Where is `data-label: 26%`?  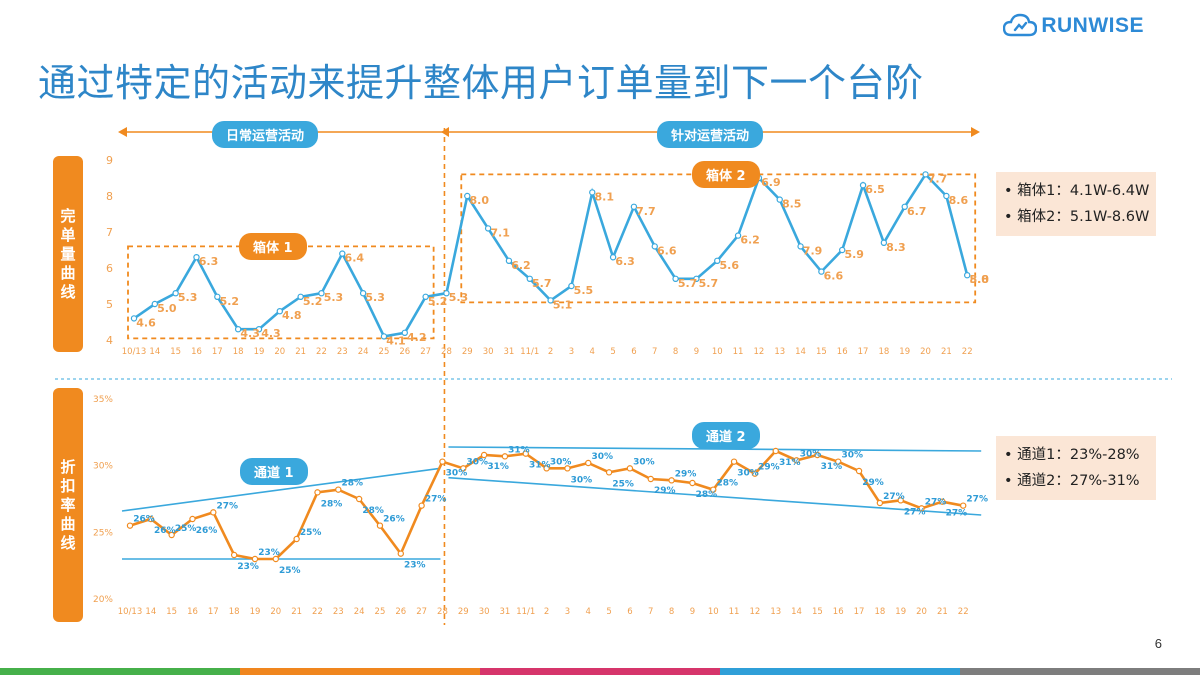
data-label: 26% is located at coordinates (207, 531).